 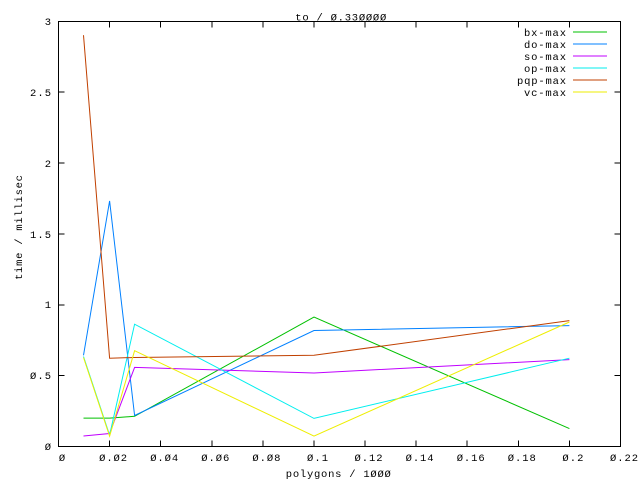 What do you see at coordinates (545, 34) in the screenshot?
I see `svg-text: bx-max` at bounding box center [545, 34].